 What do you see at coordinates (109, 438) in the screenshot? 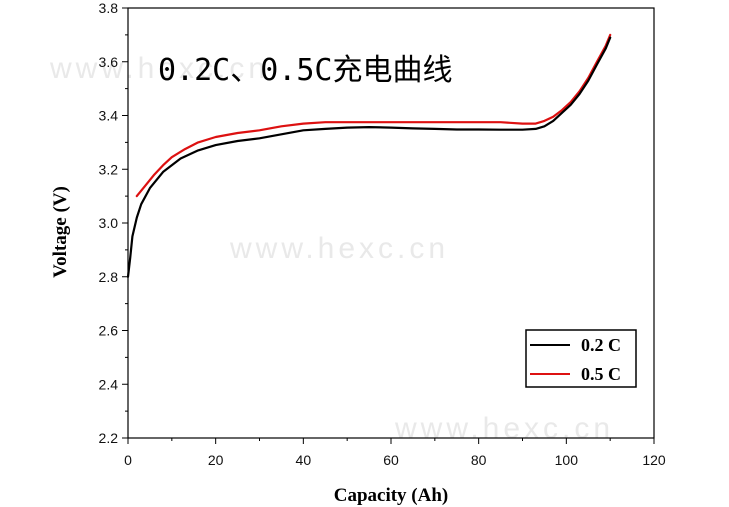
I see `y-tick-label: 2.2` at bounding box center [109, 438].